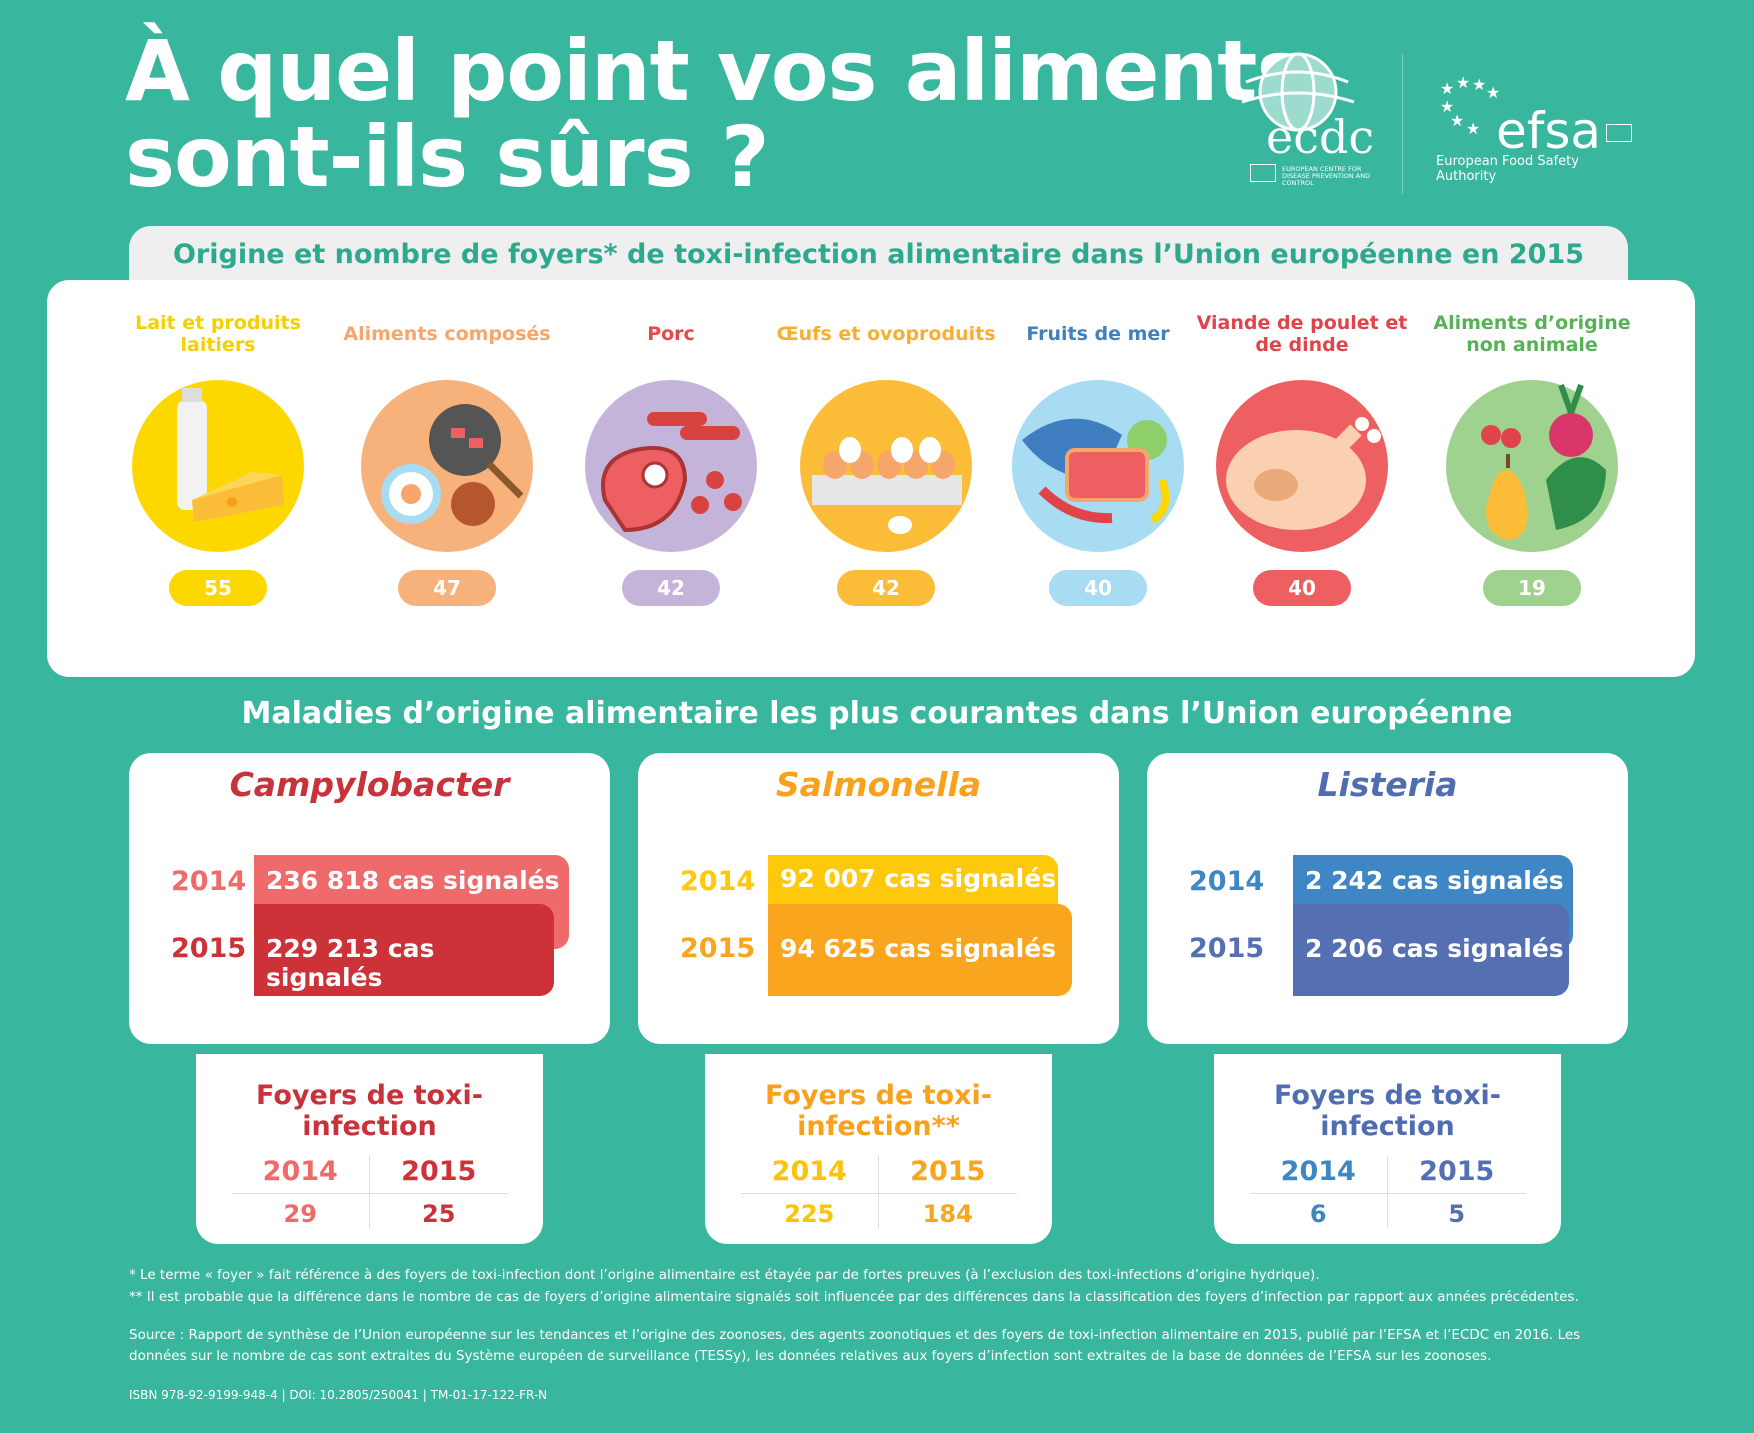 This screenshot has height=1433, width=1754. I want to click on category-4: Œufs et ovoproduits 42, so click(886, 458).